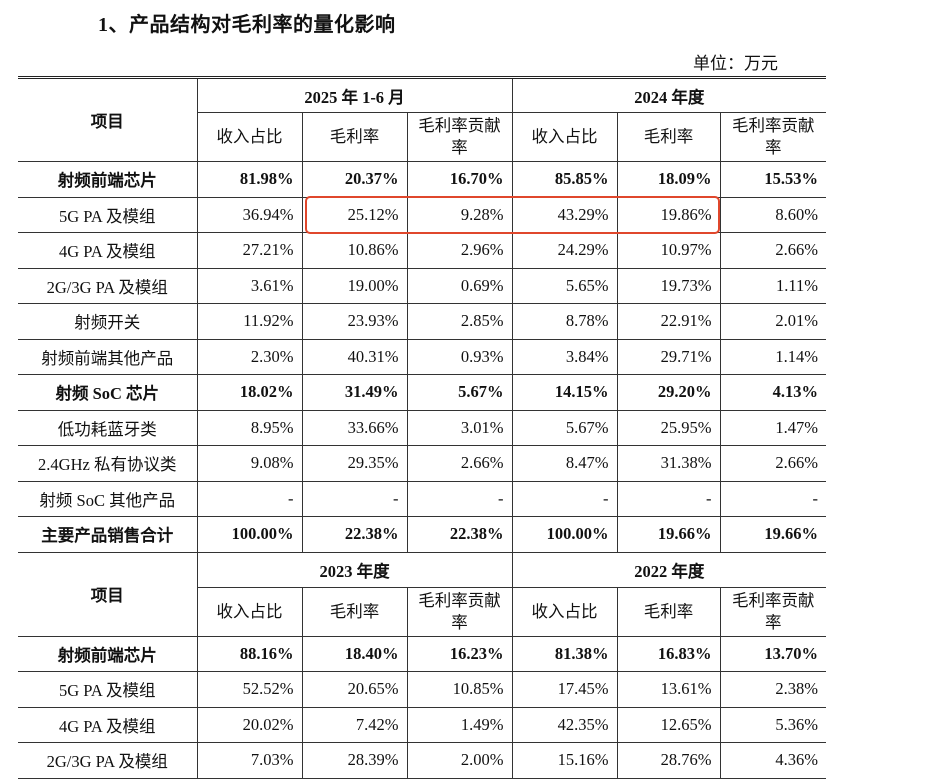  Describe the element at coordinates (459, 285) in the screenshot. I see `cell-value: 0.69%` at that location.